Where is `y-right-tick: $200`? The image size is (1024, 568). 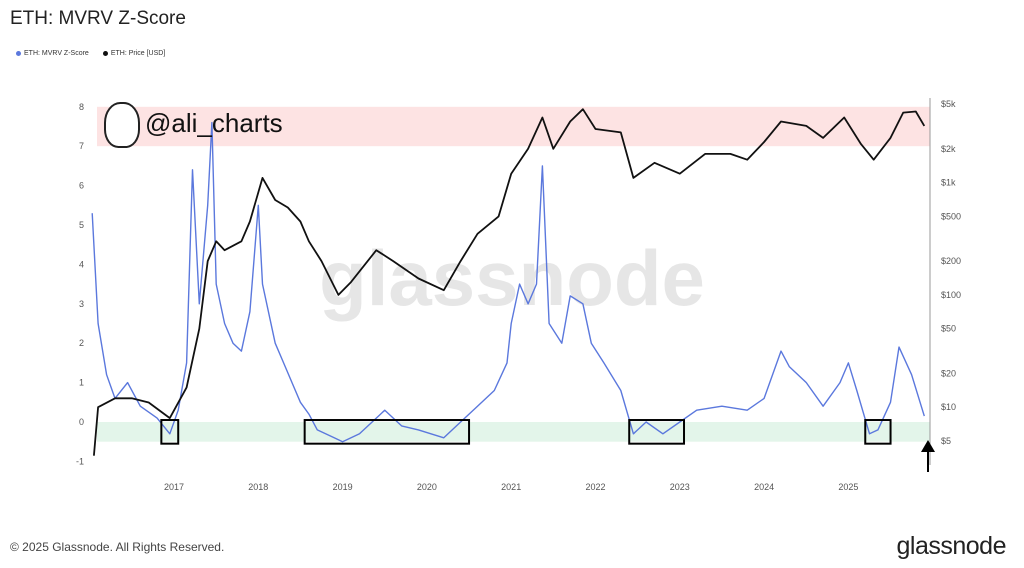
y-right-tick: $200 is located at coordinates (951, 261).